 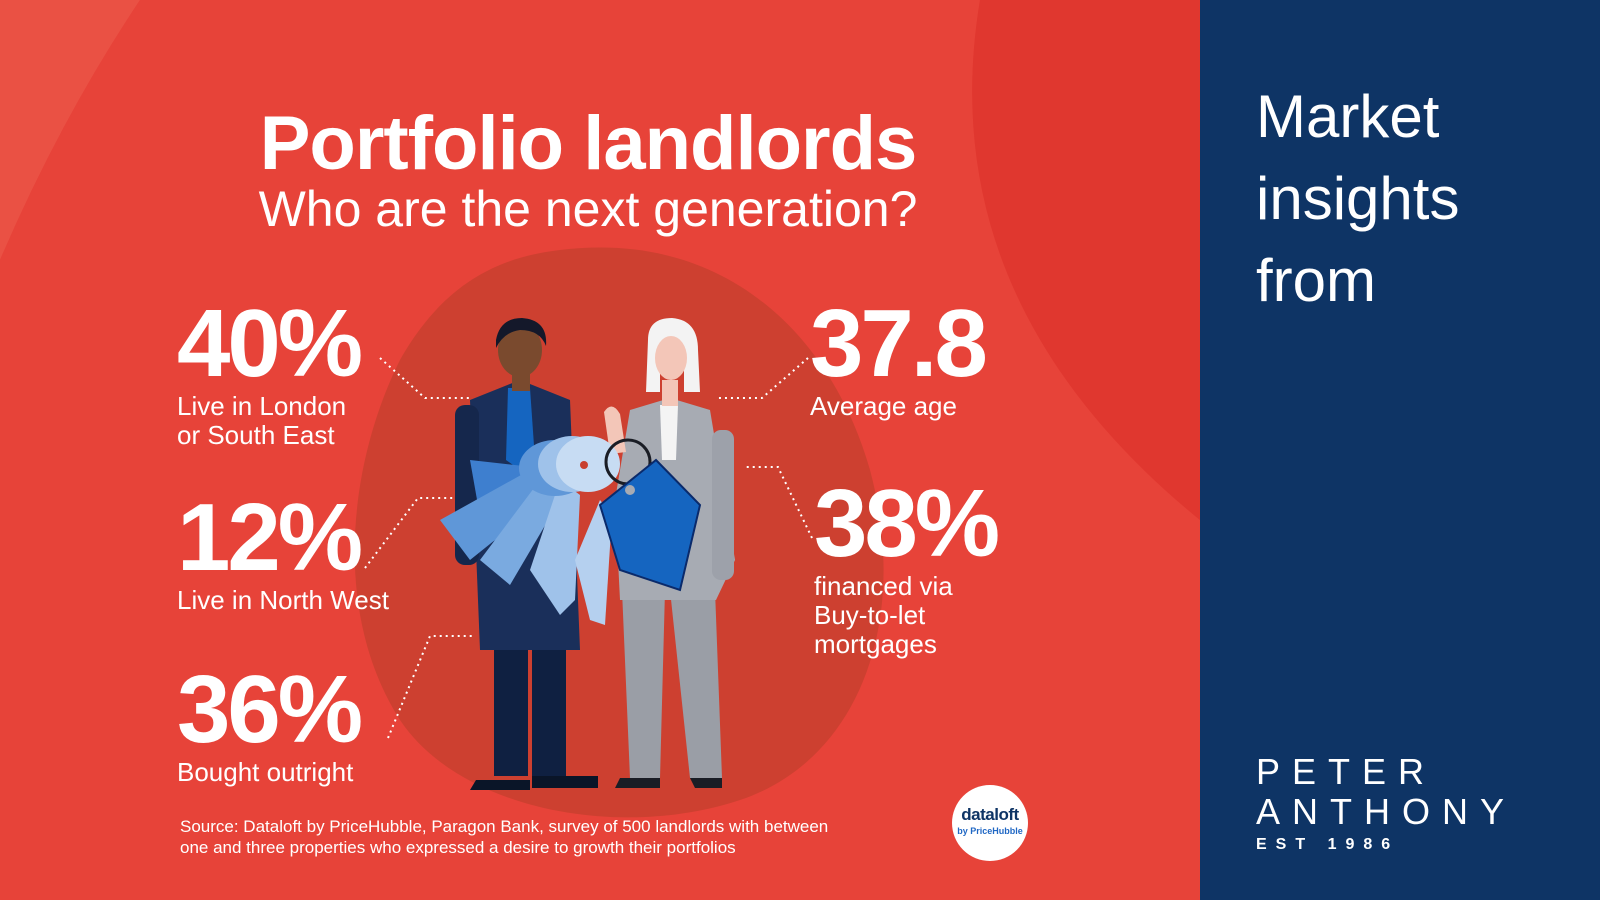 What do you see at coordinates (1316, 280) in the screenshot?
I see `insights-line-3: from` at bounding box center [1316, 280].